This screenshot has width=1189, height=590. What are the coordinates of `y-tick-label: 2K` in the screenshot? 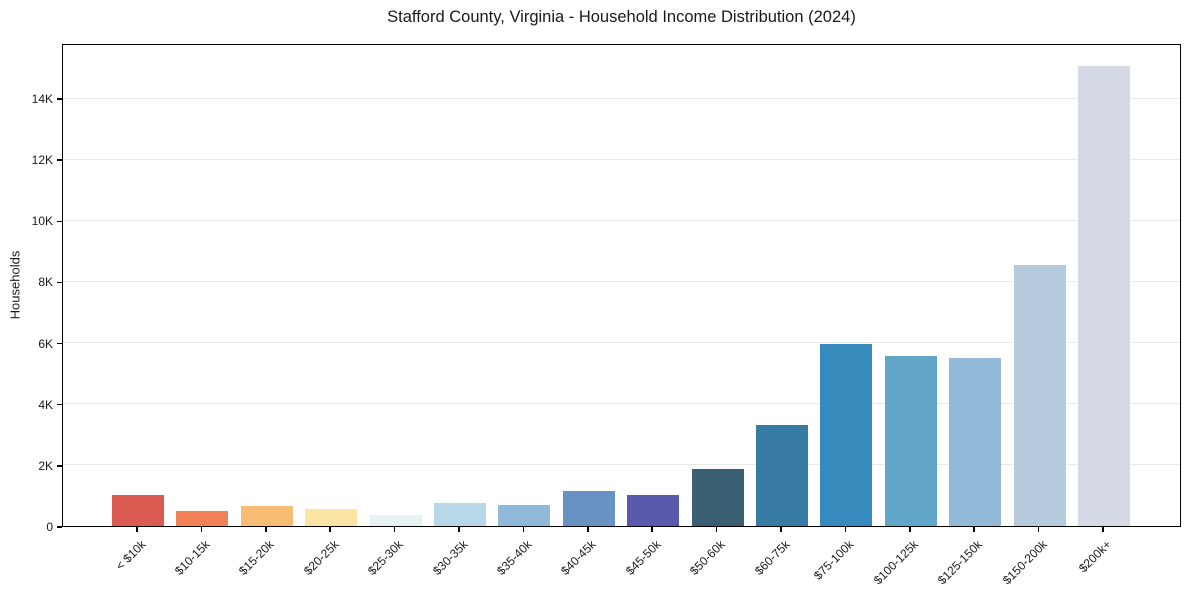 It's located at (45, 465).